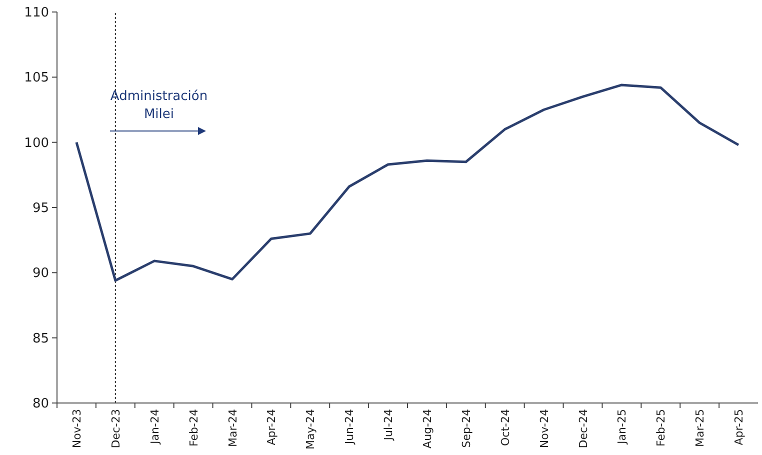  Describe the element at coordinates (40, 208) in the screenshot. I see `y-tick-label: 95` at that location.